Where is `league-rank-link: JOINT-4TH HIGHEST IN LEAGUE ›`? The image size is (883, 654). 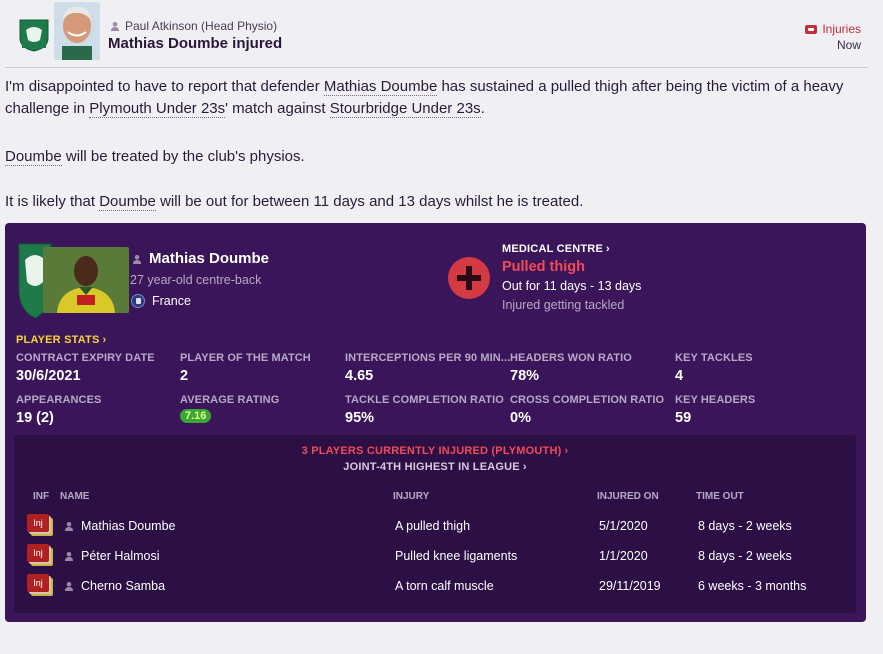
league-rank-link: JOINT-4TH HIGHEST IN LEAGUE › is located at coordinates (435, 467).